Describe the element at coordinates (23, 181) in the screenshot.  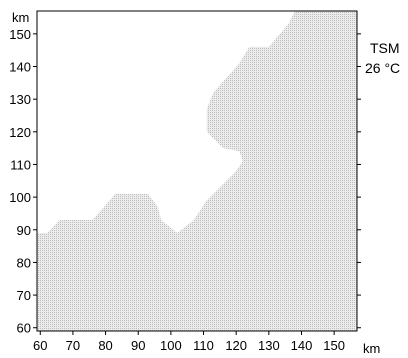
I see `y-axis: 60 70 80 90 100 110 120 130 140 150` at that location.